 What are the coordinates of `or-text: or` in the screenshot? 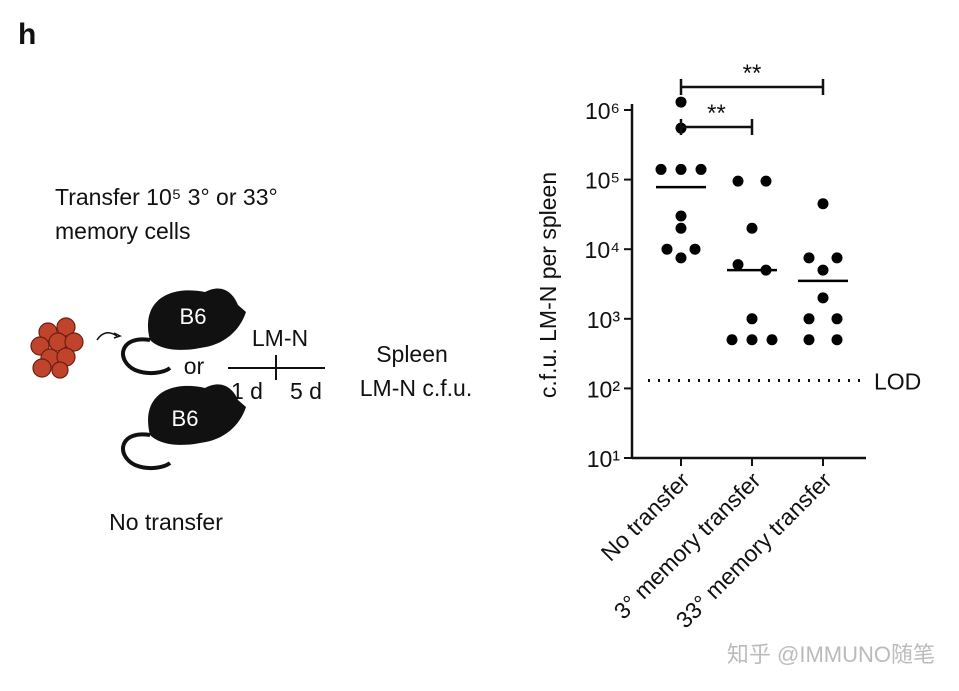 It's located at (194, 366).